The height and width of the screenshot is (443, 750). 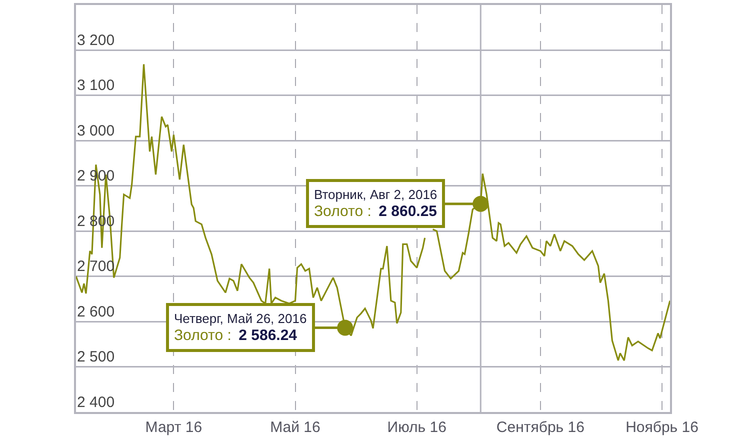 What do you see at coordinates (96, 402) in the screenshot?
I see `y-tick-label: 2 400` at bounding box center [96, 402].